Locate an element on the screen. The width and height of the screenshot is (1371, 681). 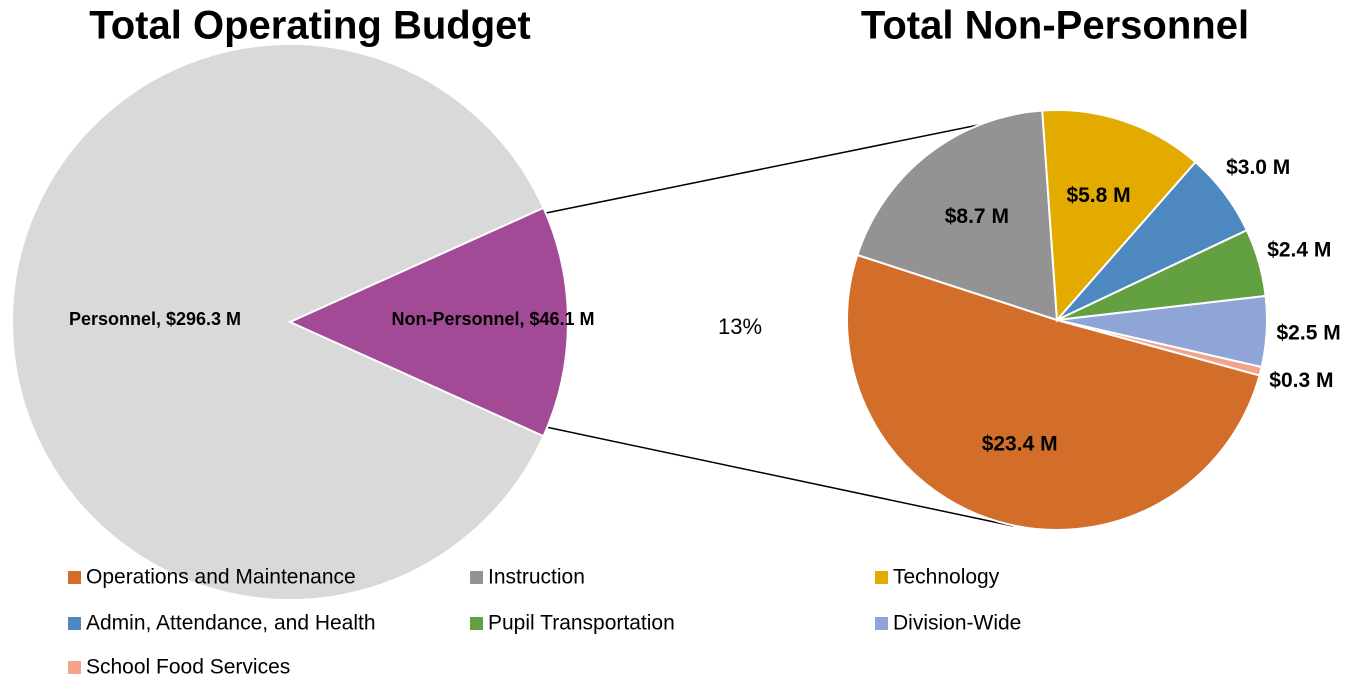
legend-label: School Food Services is located at coordinates (188, 667).